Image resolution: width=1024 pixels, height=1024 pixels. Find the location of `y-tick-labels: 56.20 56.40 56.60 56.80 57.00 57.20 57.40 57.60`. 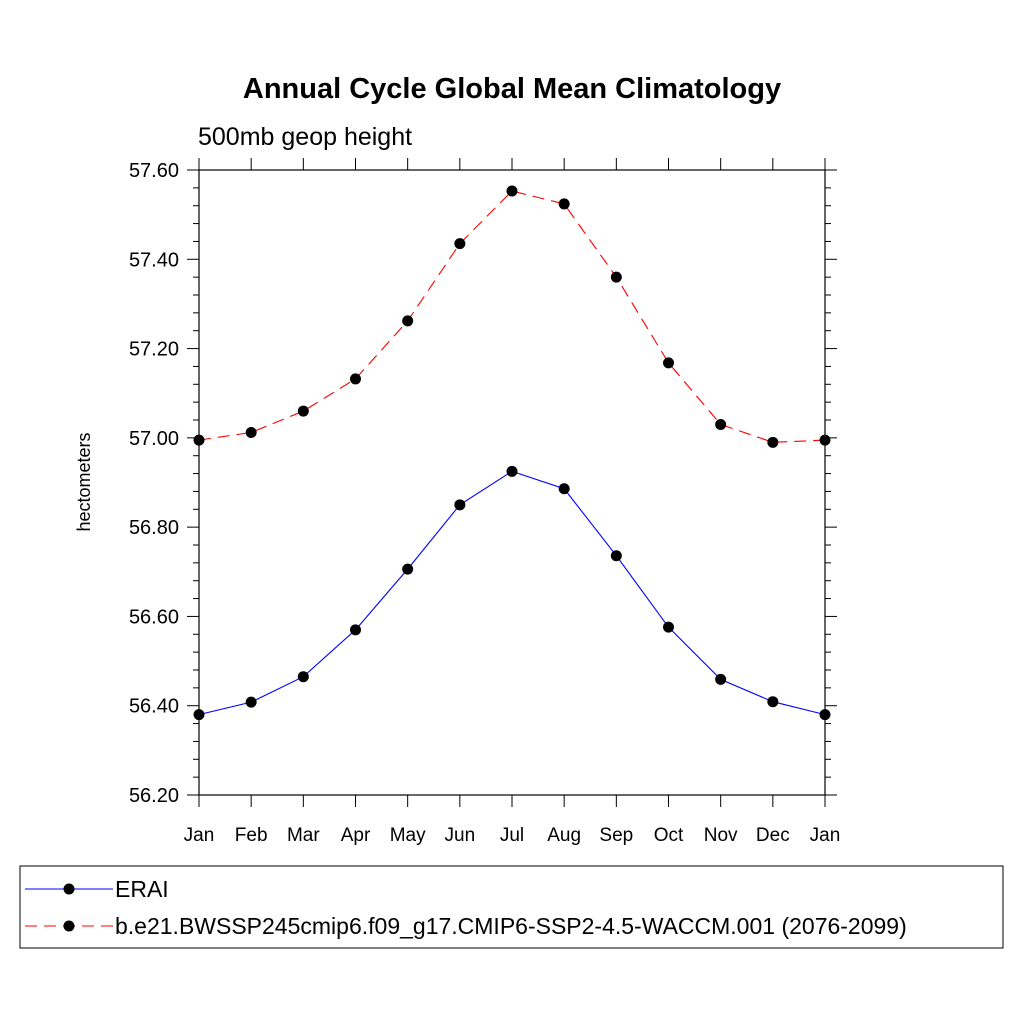

y-tick-labels: 56.20 56.40 56.60 56.80 57.00 57.20 57.40 57.60 is located at coordinates (154, 483).